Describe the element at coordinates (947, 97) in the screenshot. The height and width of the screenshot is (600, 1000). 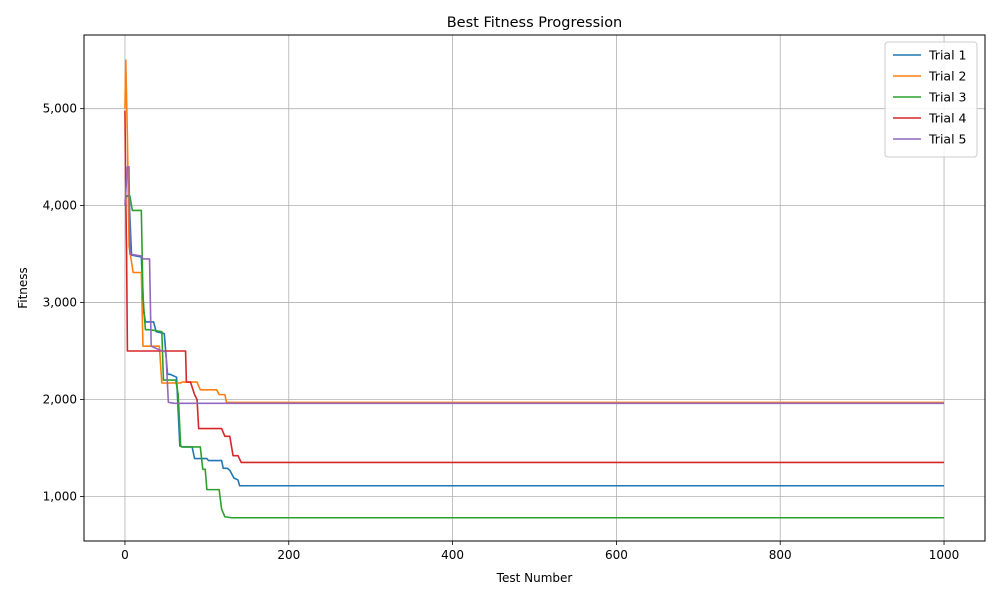
I see `legend-label: Trial 3` at that location.